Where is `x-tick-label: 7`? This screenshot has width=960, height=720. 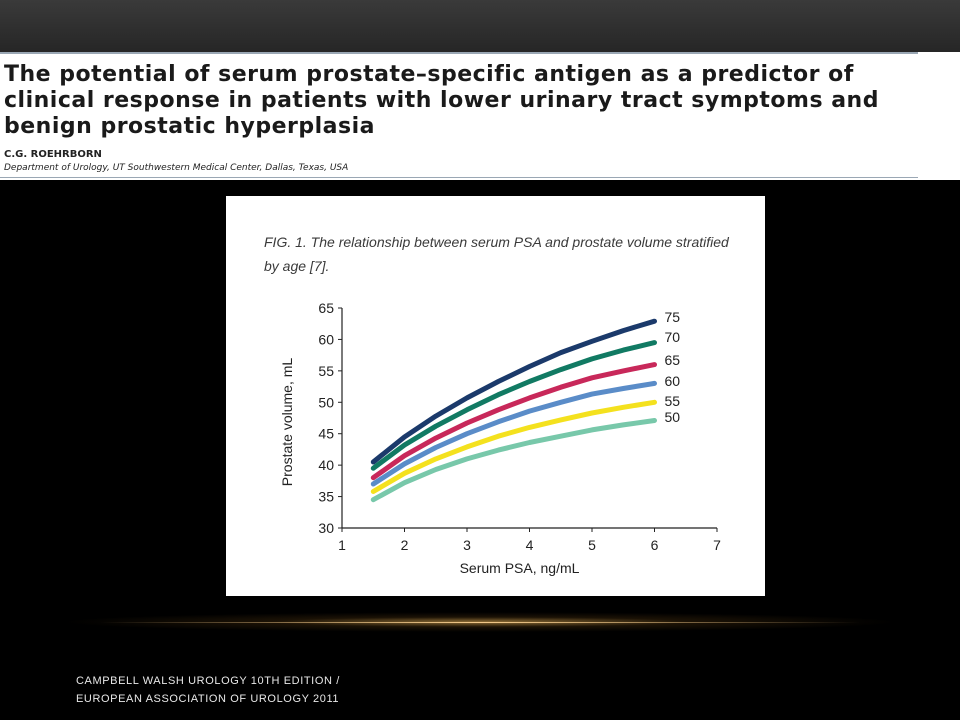
x-tick-label: 7 is located at coordinates (717, 545).